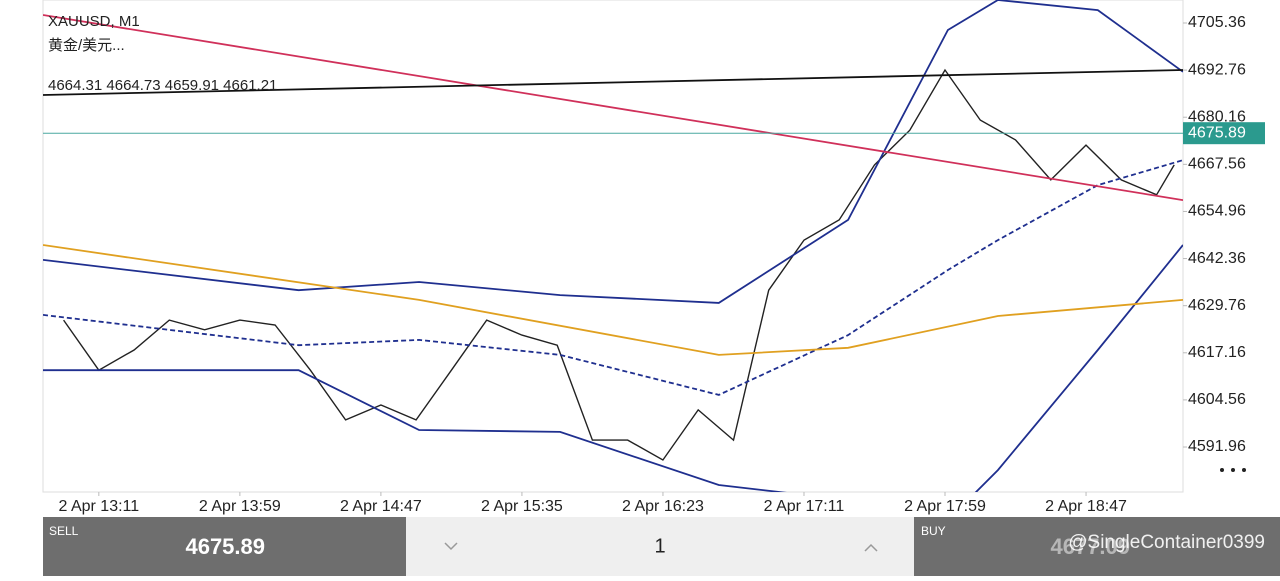 This screenshot has width=1280, height=581. What do you see at coordinates (1217, 352) in the screenshot?
I see `y-tick-label: 4617.16` at bounding box center [1217, 352].